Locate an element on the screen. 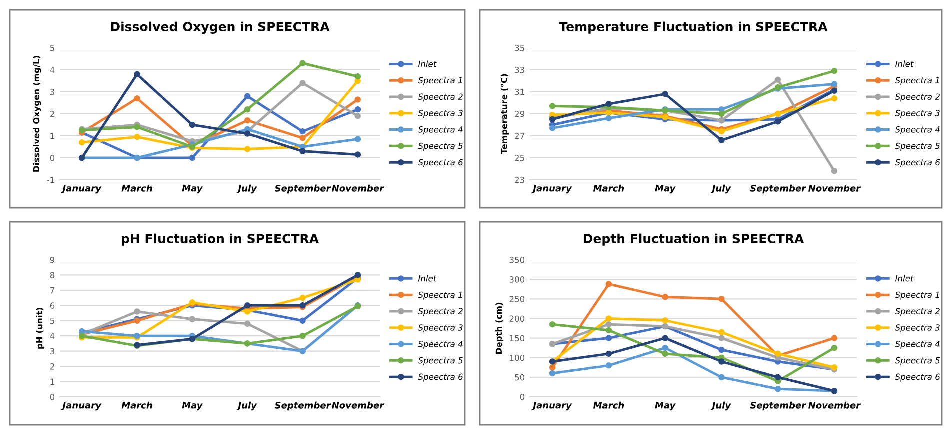 This screenshot has width=947, height=428. y-tick-label: 100 is located at coordinates (517, 358).